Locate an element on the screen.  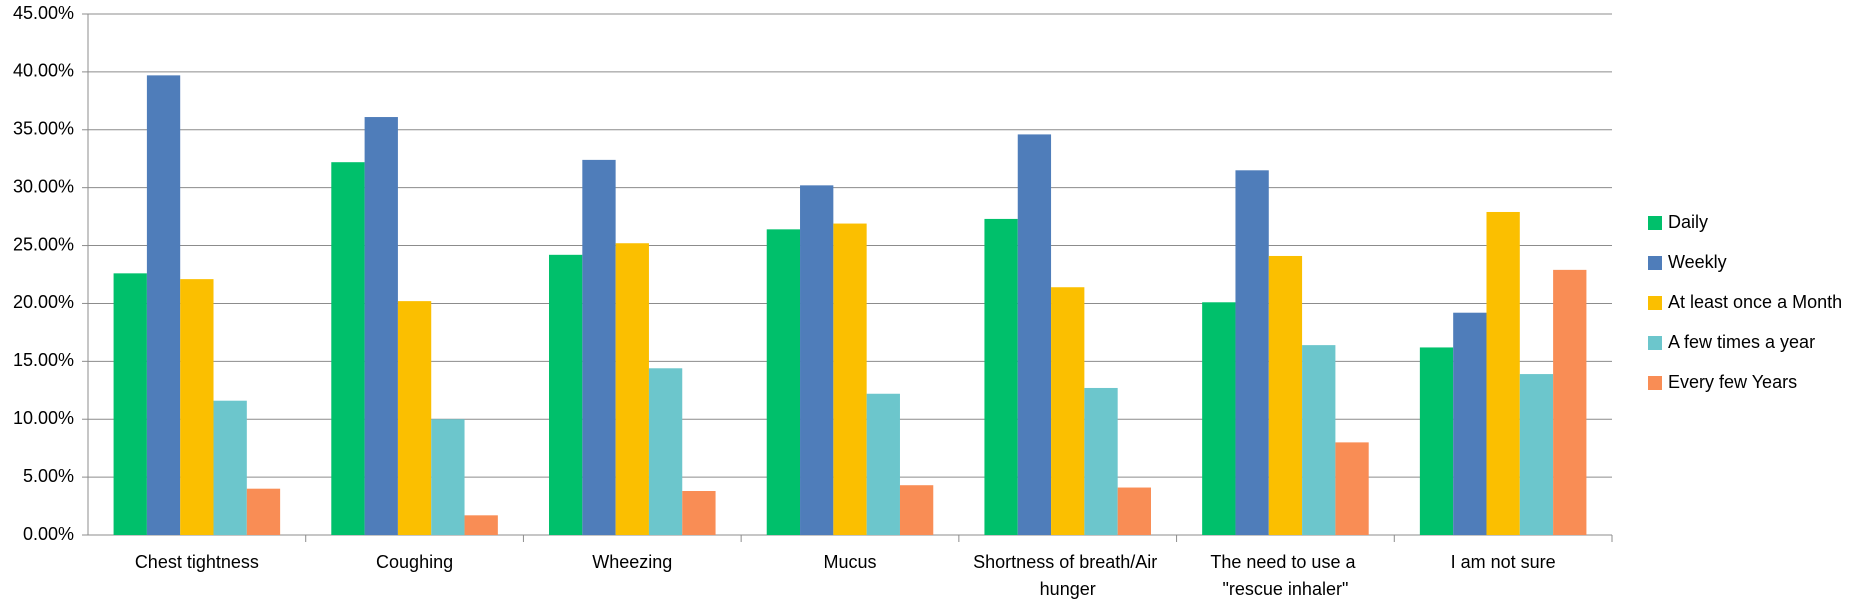
x-tick-label: Wheezing is located at coordinates (632, 562).